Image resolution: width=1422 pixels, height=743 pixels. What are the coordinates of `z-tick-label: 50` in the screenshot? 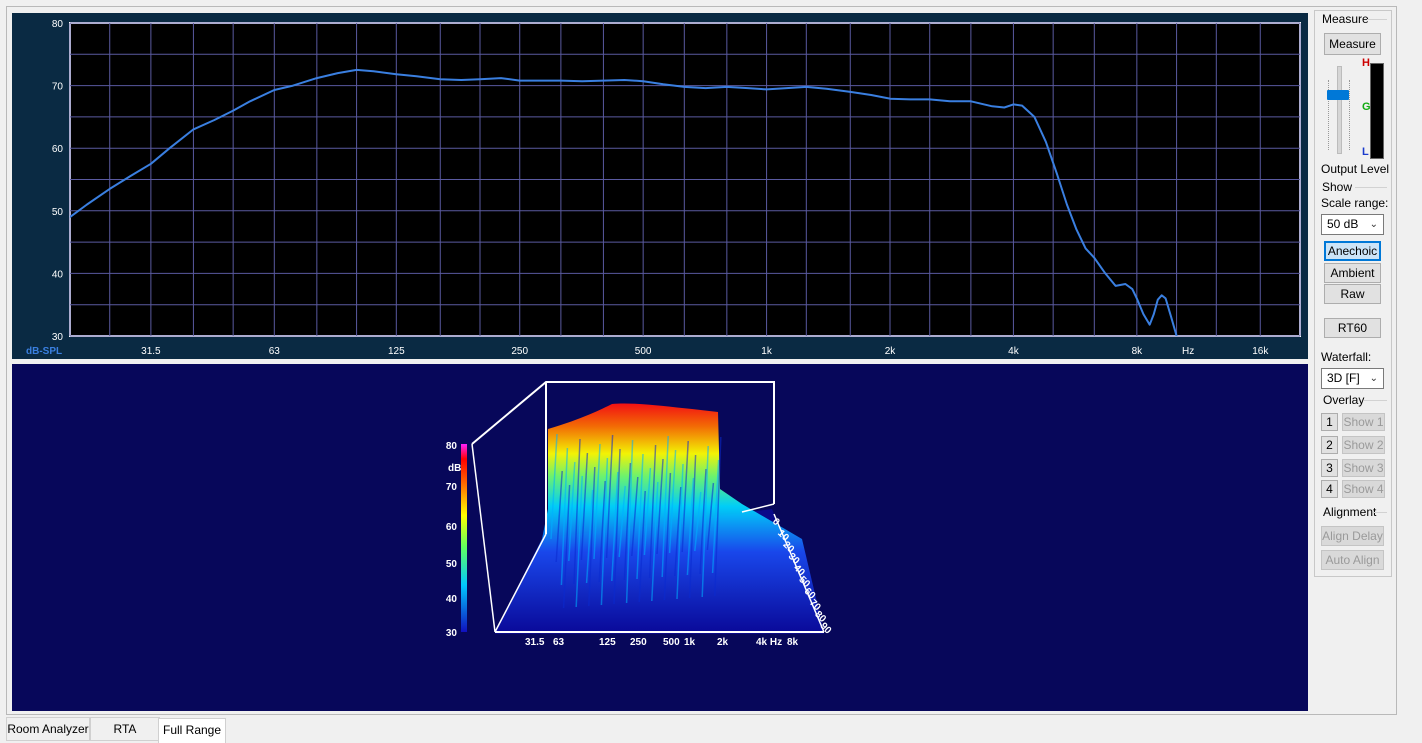 It's located at (452, 564).